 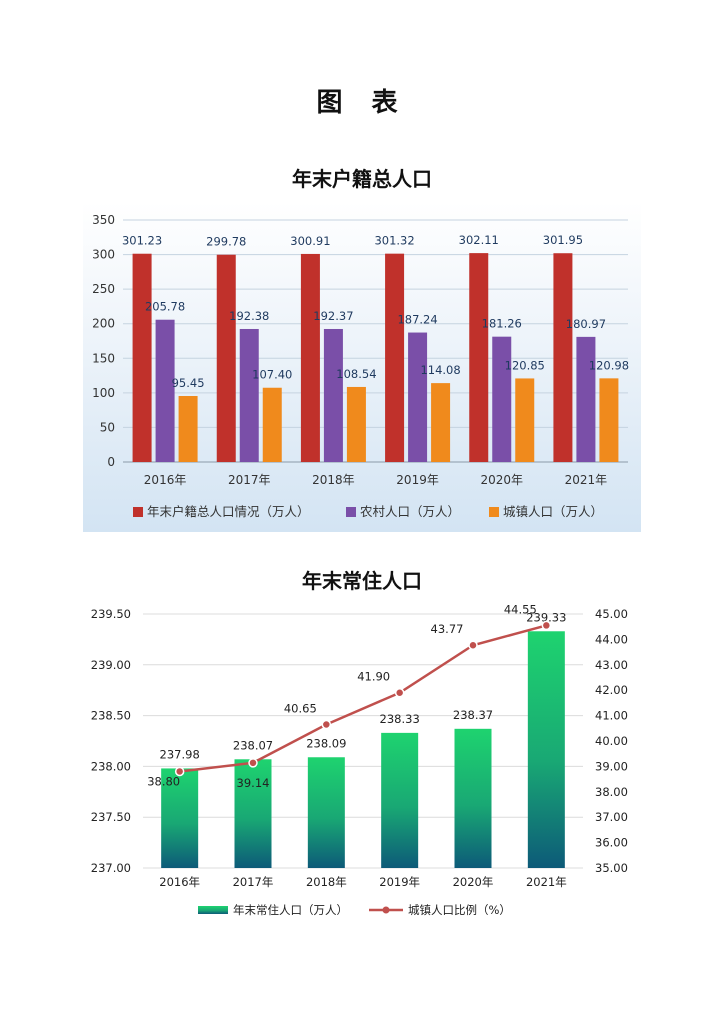 I want to click on legend-label-line: 城镇人口比例（%）, so click(x=459, y=910).